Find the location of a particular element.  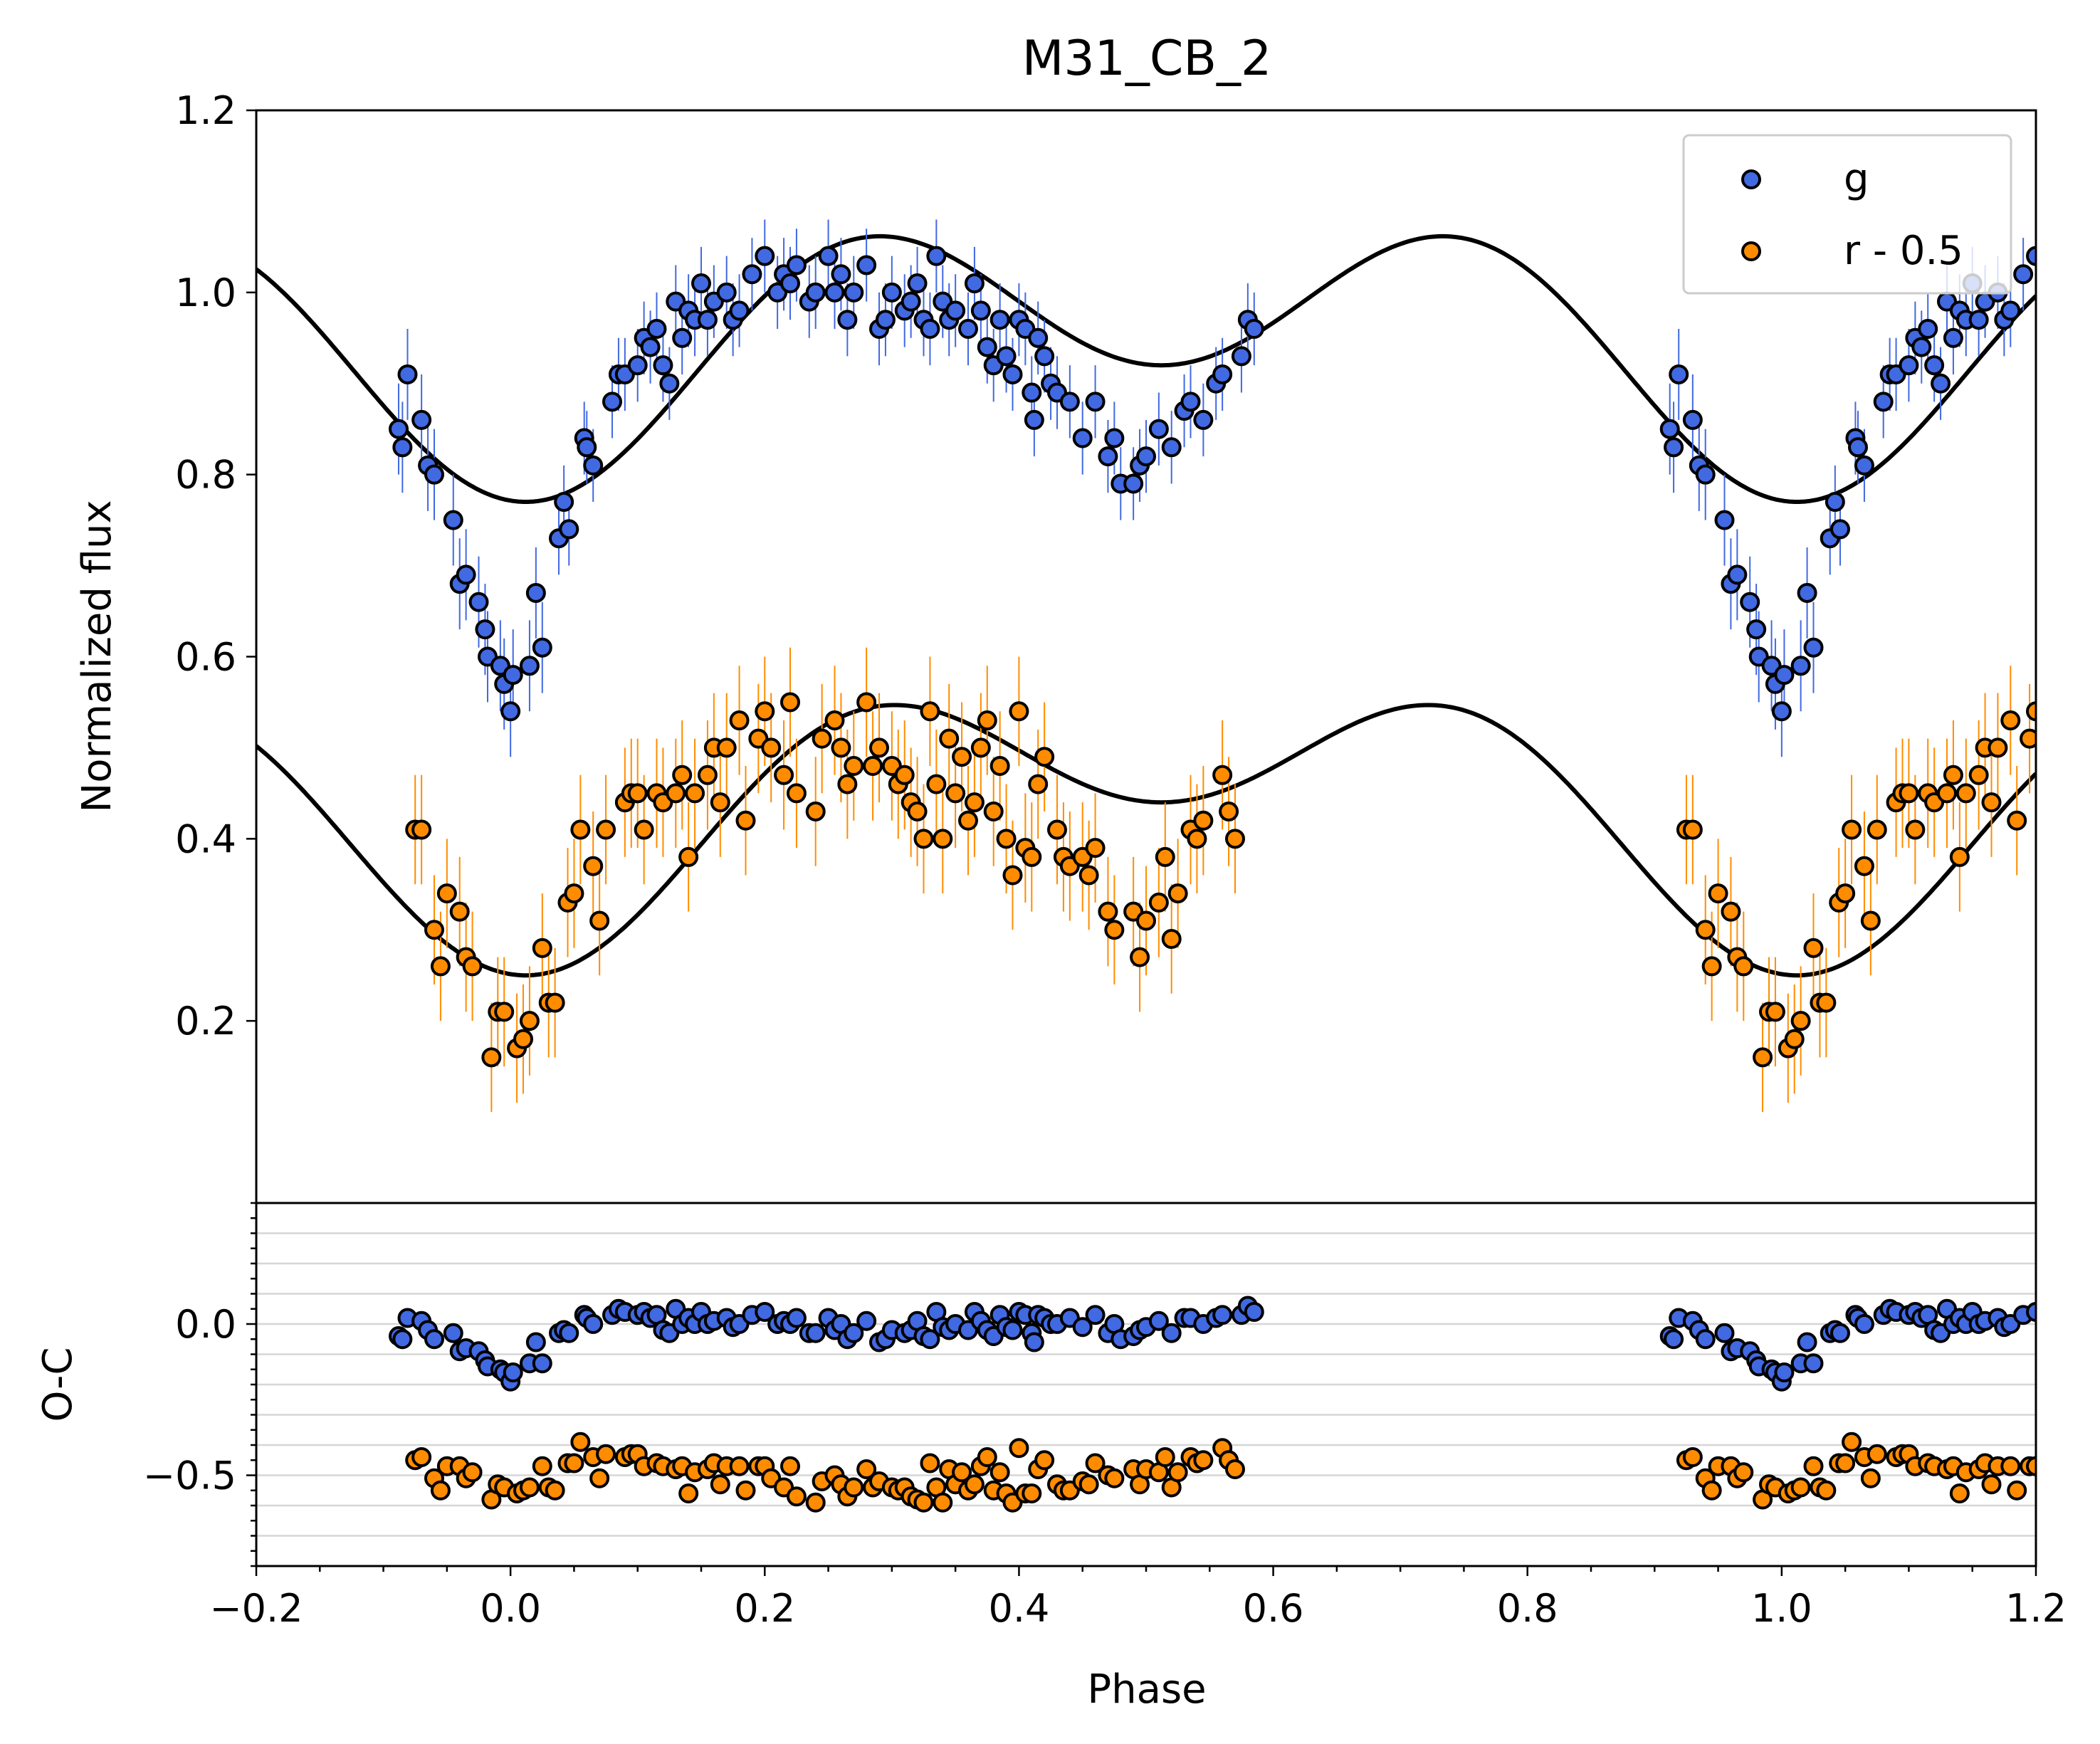

flux-y-tick-label: 0.4 is located at coordinates (205, 838).